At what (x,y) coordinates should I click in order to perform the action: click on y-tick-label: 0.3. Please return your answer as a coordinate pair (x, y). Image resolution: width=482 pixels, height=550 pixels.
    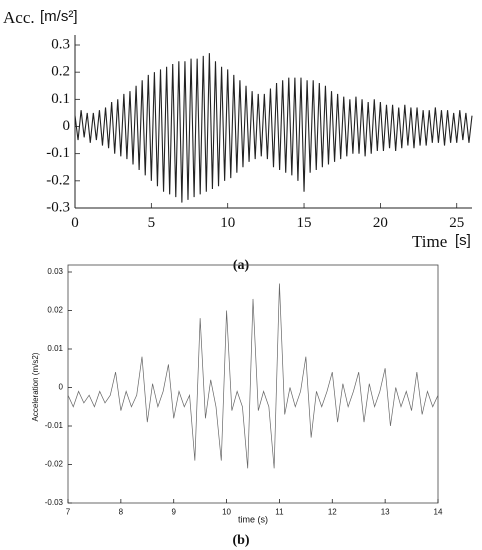
    Looking at the image, I should click on (60, 44).